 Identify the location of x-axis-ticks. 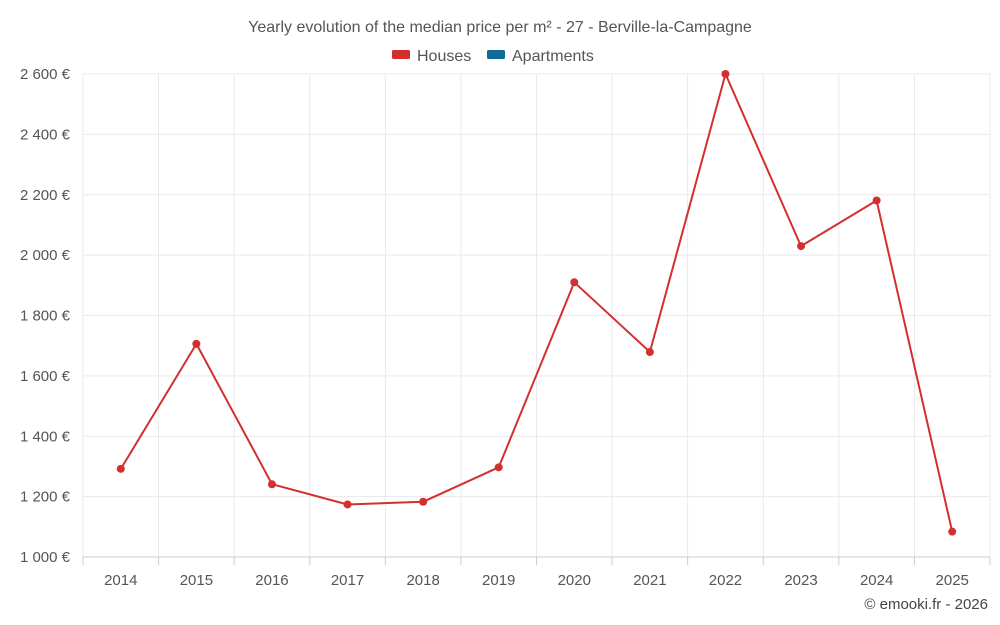
(536, 561).